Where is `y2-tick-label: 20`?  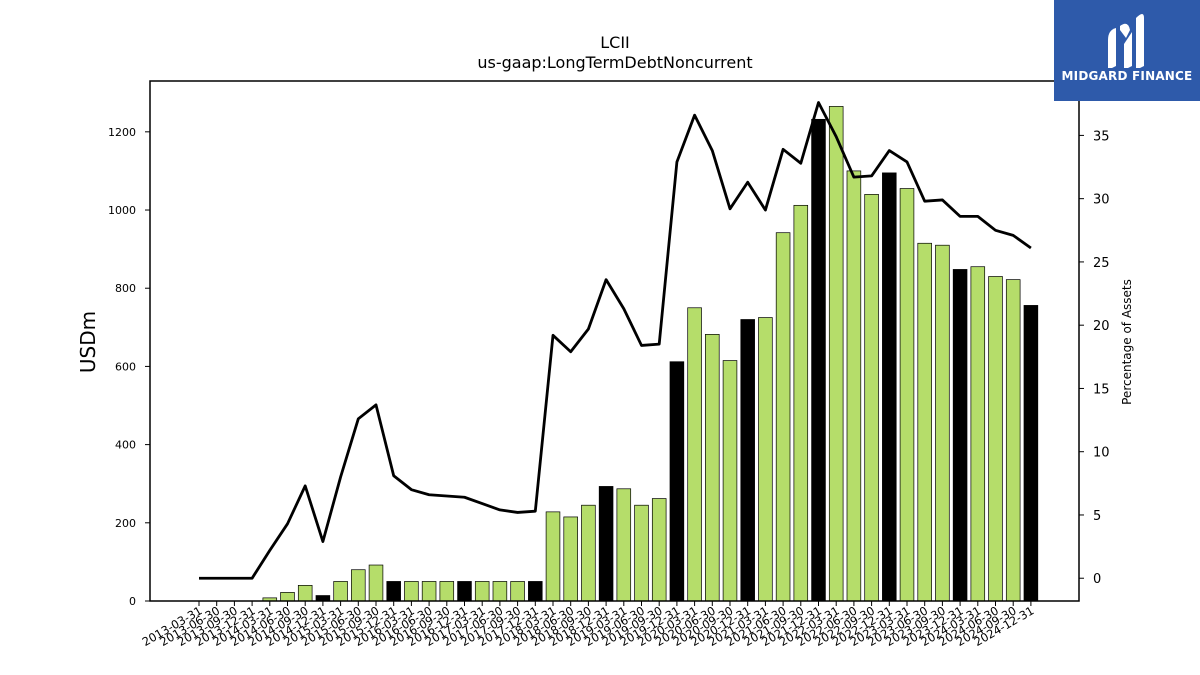 y2-tick-label: 20 is located at coordinates (1101, 326).